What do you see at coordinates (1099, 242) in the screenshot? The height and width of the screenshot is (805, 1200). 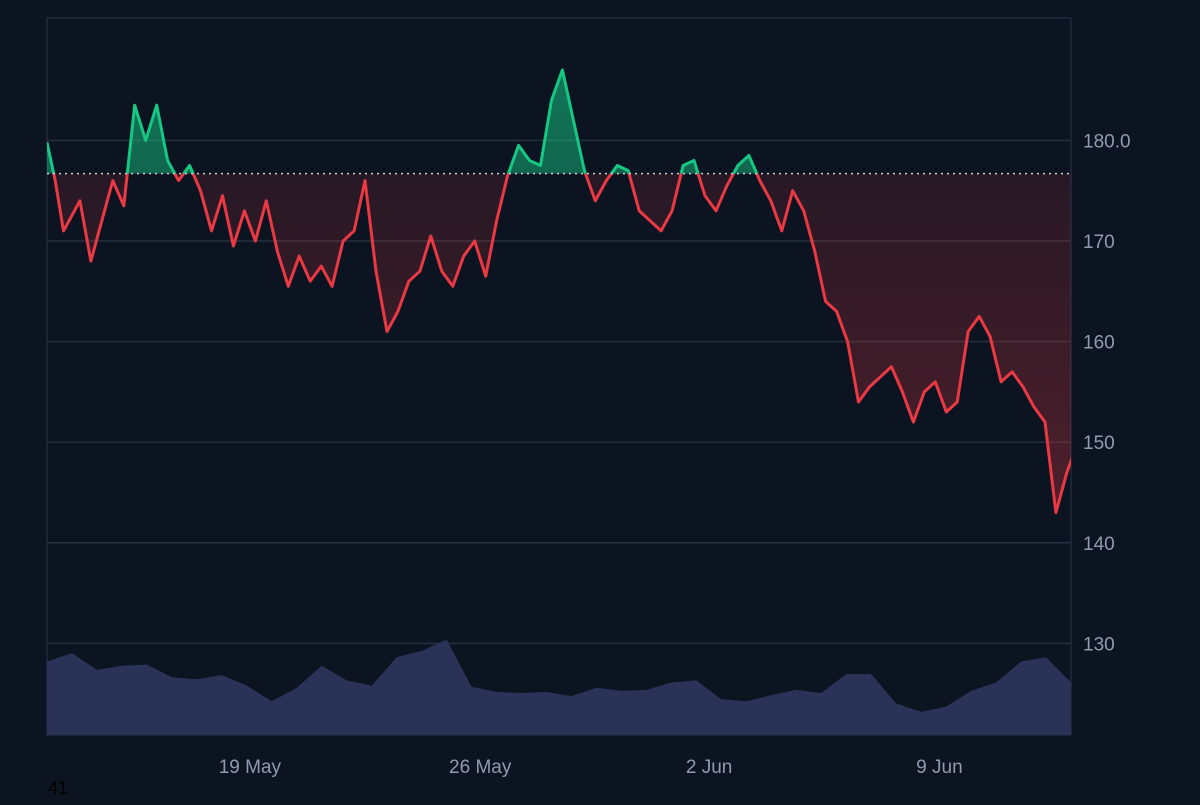 I see `y-tick-label: 170` at bounding box center [1099, 242].